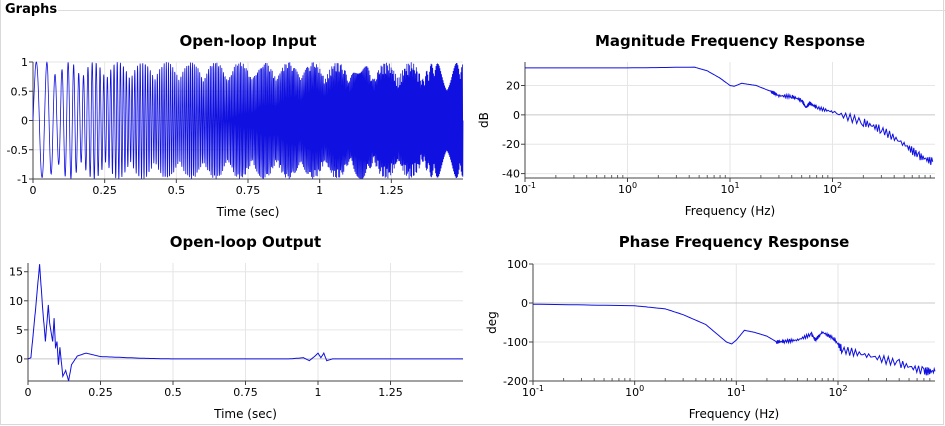 The width and height of the screenshot is (945, 426). What do you see at coordinates (511, 144) in the screenshot?
I see `y-tick-label: -20` at bounding box center [511, 144].